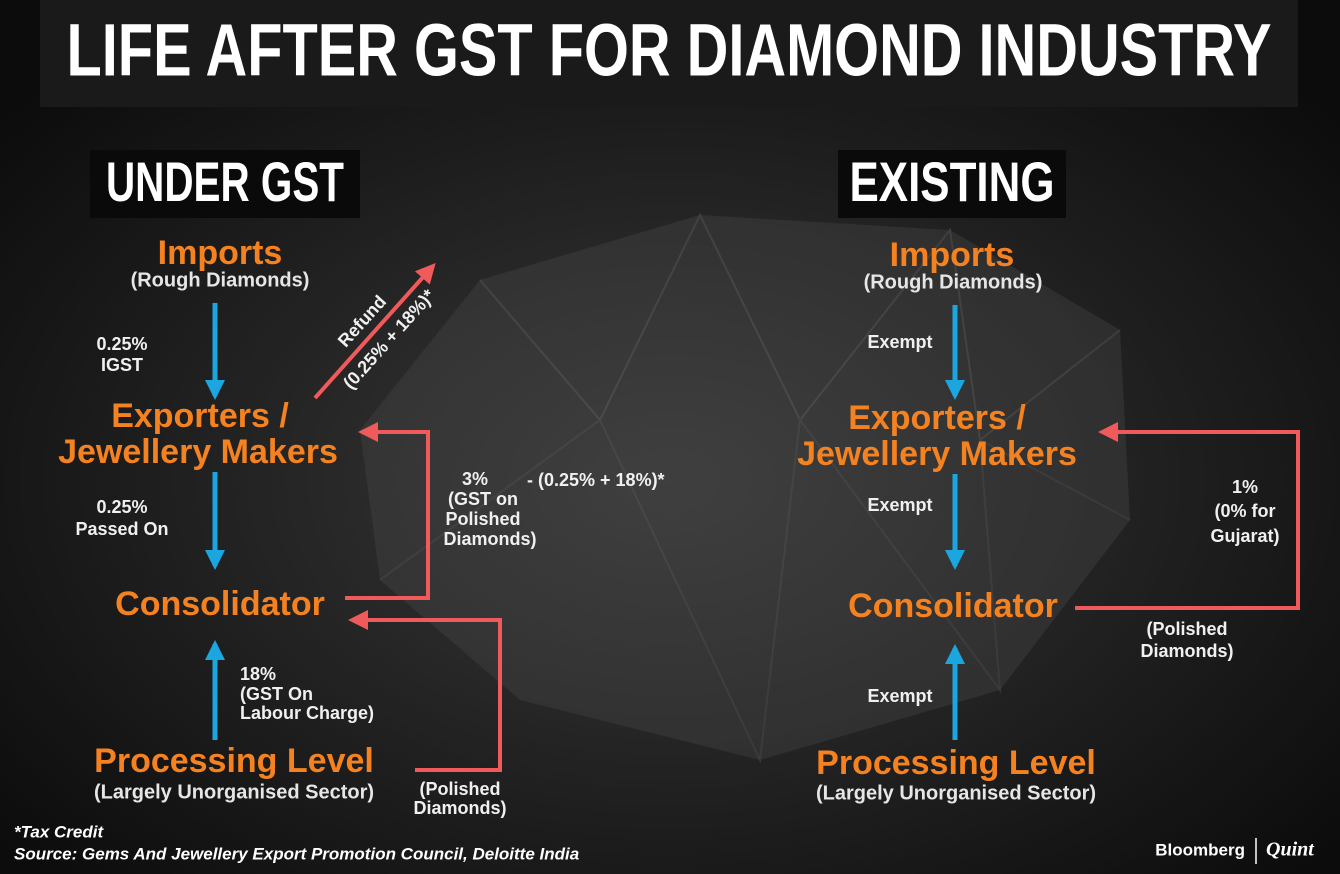  Describe the element at coordinates (669, 50) in the screenshot. I see `title: LIFE AFTER GST FOR DIAMOND INDUSTRY` at that location.